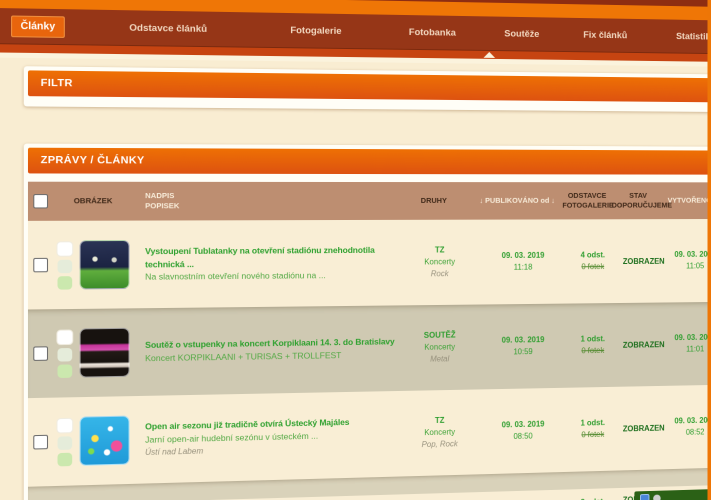  I want to click on column-header-publikovano: ↓ PUBLIKOVÁNO od ↓, so click(517, 200).